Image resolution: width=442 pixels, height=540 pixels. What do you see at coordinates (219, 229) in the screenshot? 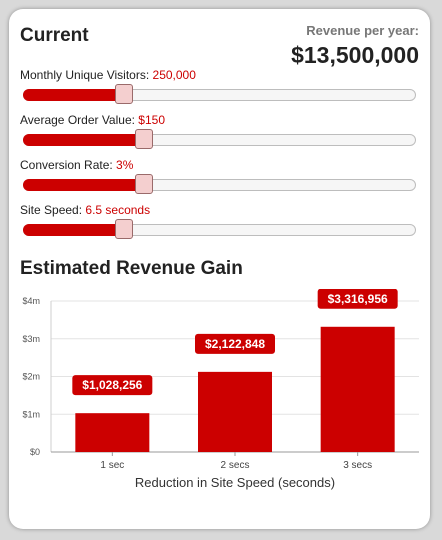
I see `site-speed-slider` at bounding box center [219, 229].